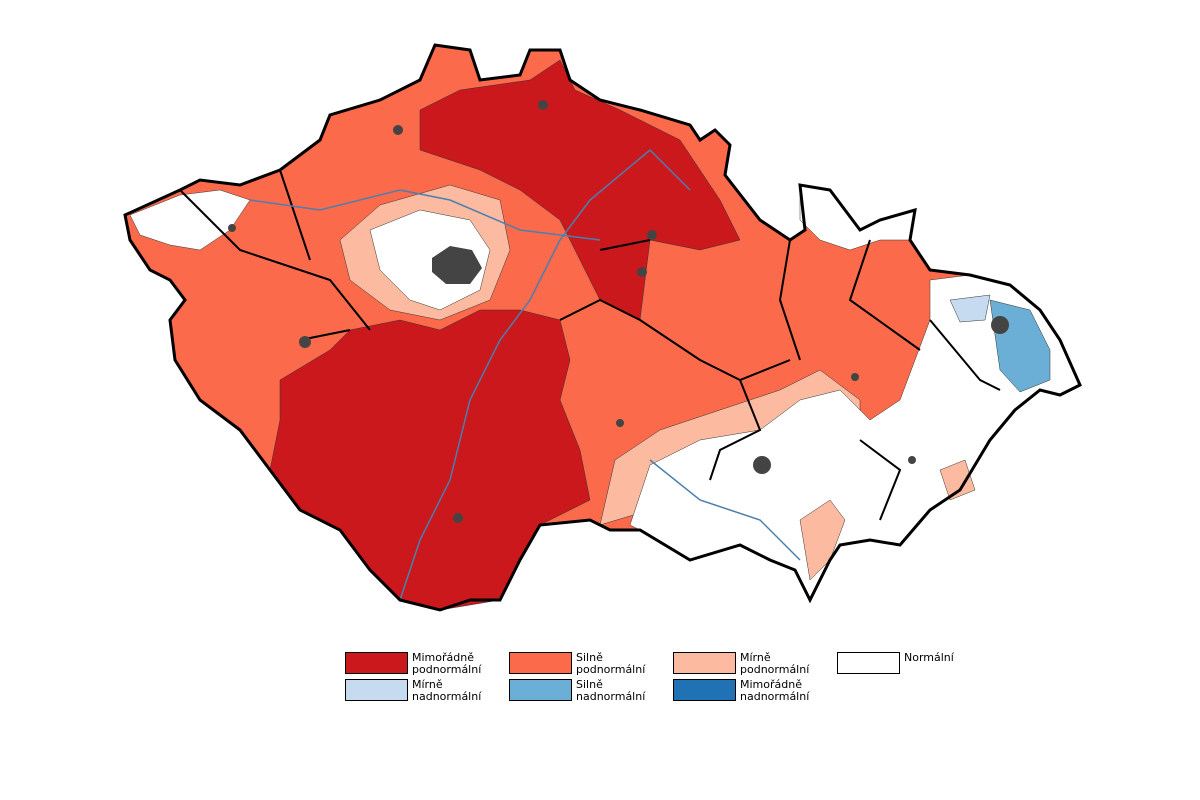 This screenshot has height=800, width=1200. I want to click on legend-item: Normální, so click(919, 664).